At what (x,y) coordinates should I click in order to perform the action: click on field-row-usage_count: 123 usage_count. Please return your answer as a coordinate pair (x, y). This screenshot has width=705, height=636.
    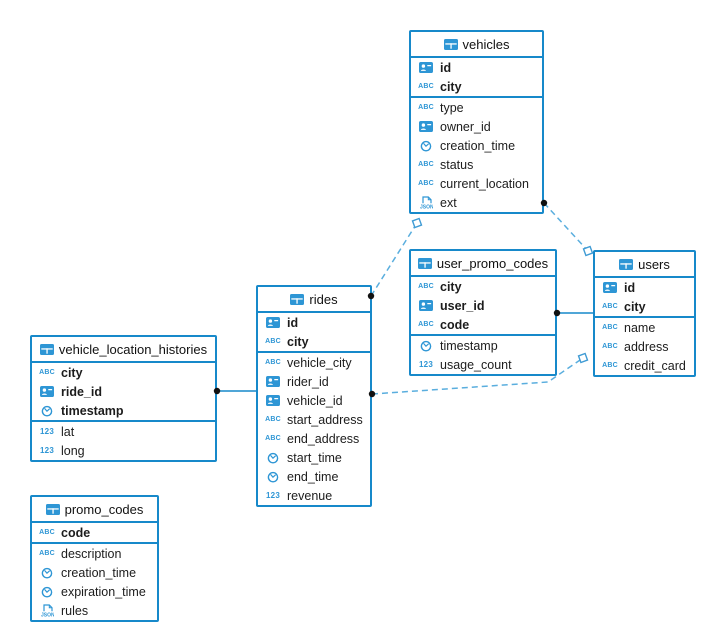
    Looking at the image, I should click on (483, 364).